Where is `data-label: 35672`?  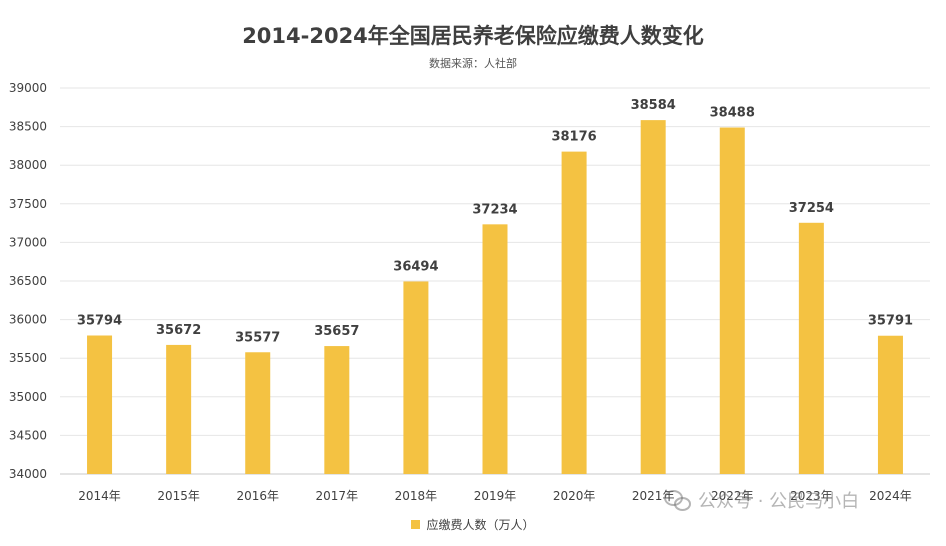
data-label: 35672 is located at coordinates (178, 330).